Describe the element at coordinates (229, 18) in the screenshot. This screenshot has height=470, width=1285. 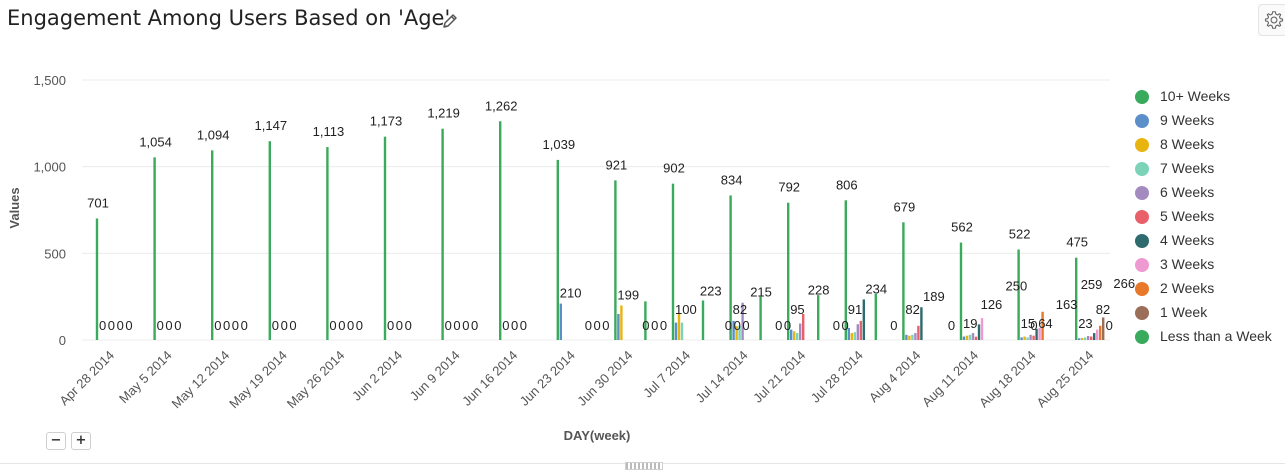
I see `chart-title: Engagement Among Users Based on 'Age'` at that location.